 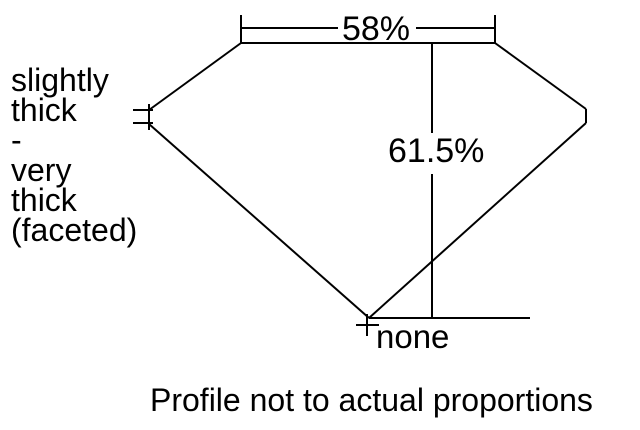 I want to click on girdle-thickness-label: slightly thick - very thick (faceted), so click(x=74, y=155).